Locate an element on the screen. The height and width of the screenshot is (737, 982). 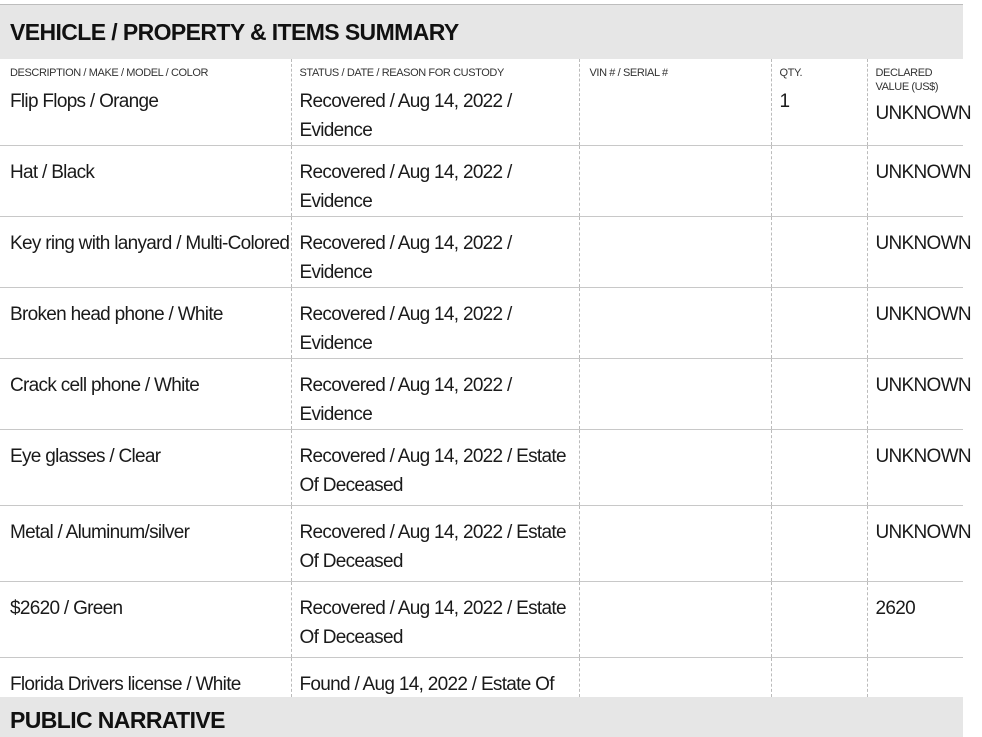
item-description: Crack cell phone / White is located at coordinates (105, 385).